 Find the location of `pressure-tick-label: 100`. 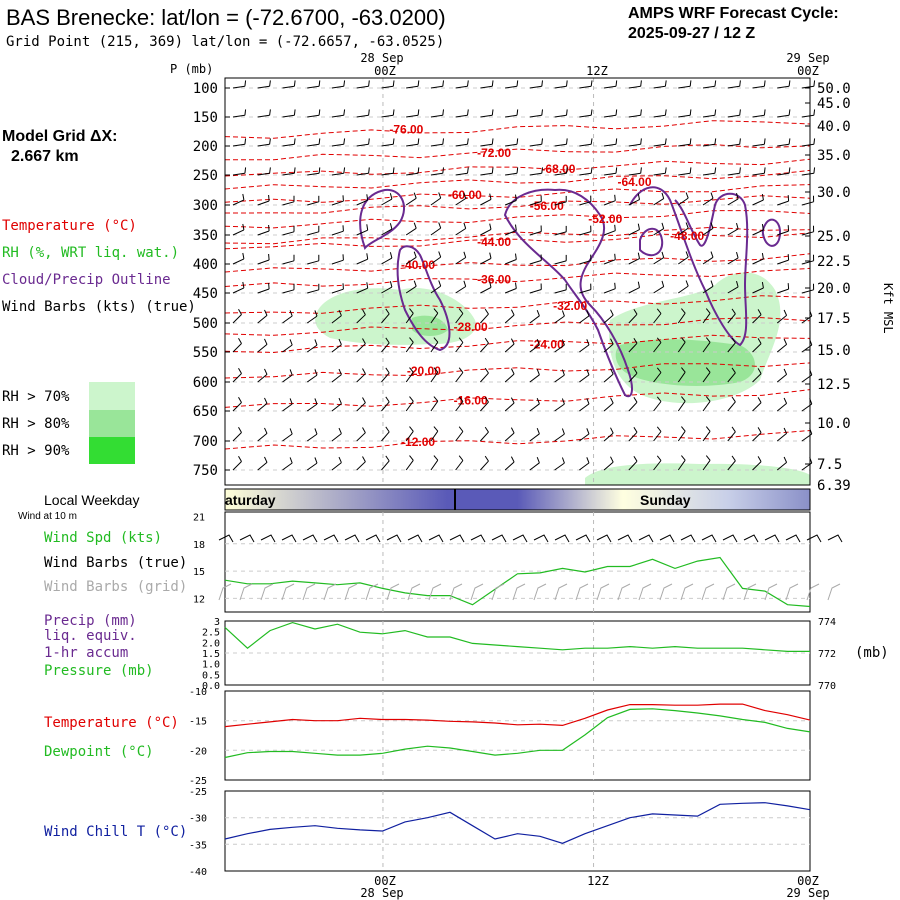

pressure-tick-label: 100 is located at coordinates (205, 89).